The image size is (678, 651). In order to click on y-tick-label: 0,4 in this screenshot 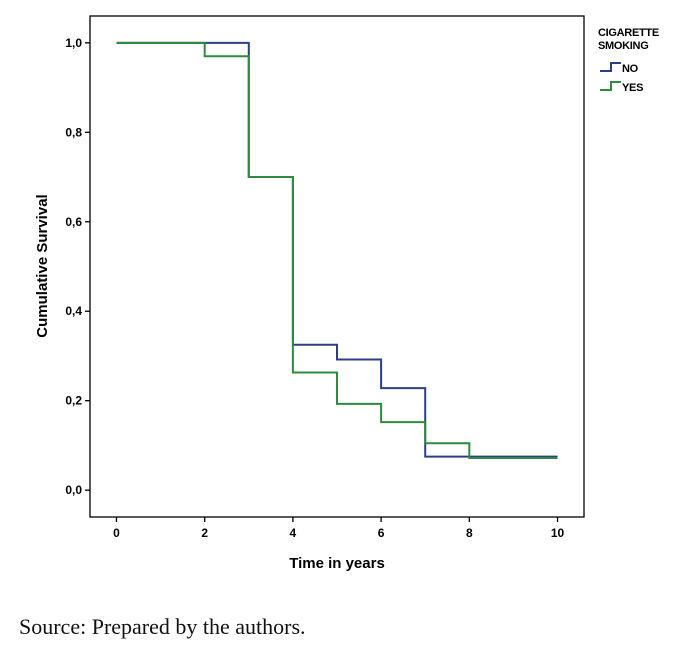, I will do `click(73, 311)`.